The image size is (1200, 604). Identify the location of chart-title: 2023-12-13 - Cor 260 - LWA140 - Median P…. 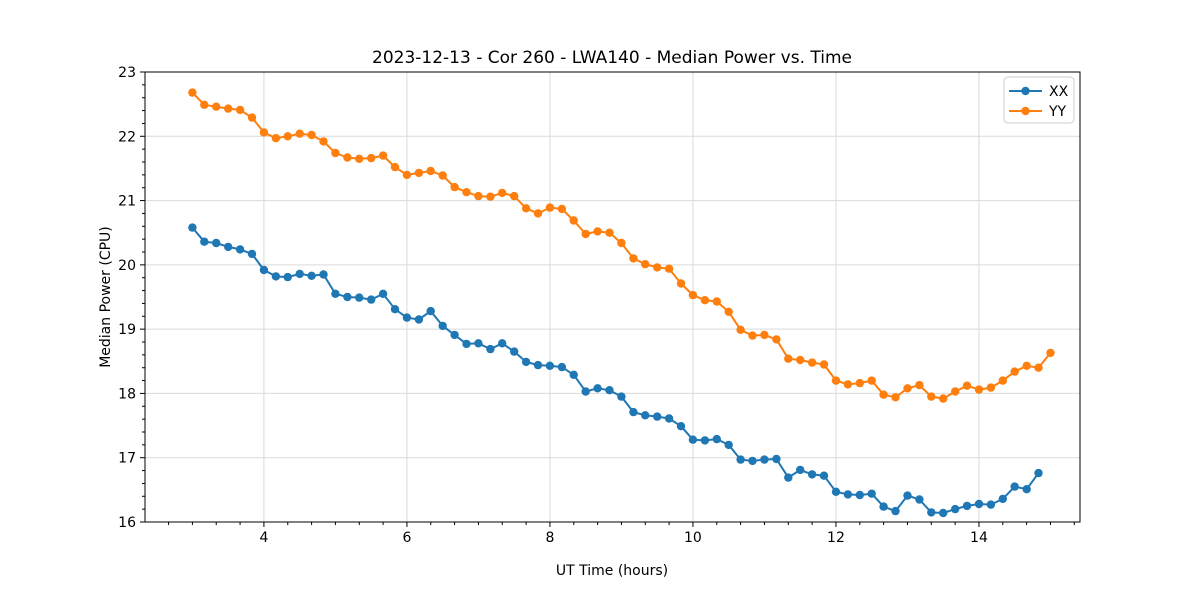
(612, 58).